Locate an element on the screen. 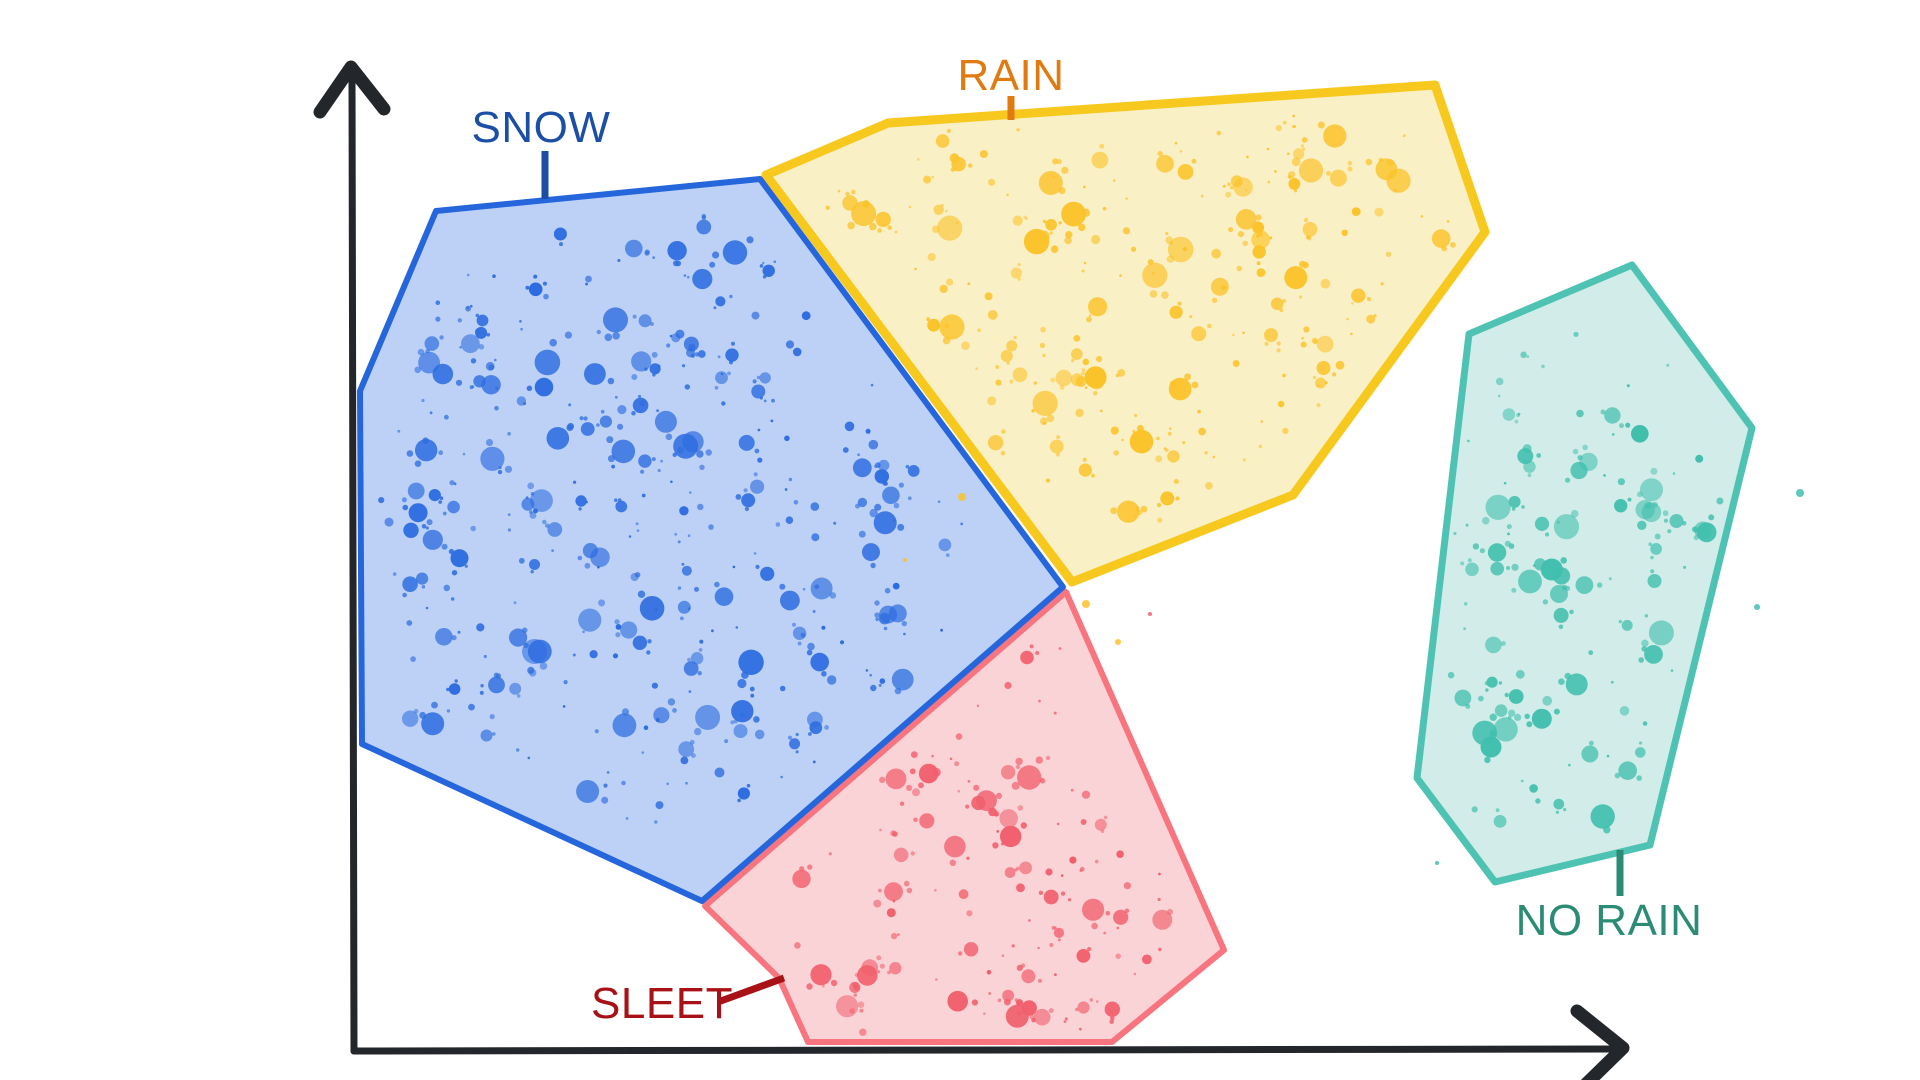 Image resolution: width=1920 pixels, height=1080 pixels. no_rain-dots is located at coordinates (1619, 598).